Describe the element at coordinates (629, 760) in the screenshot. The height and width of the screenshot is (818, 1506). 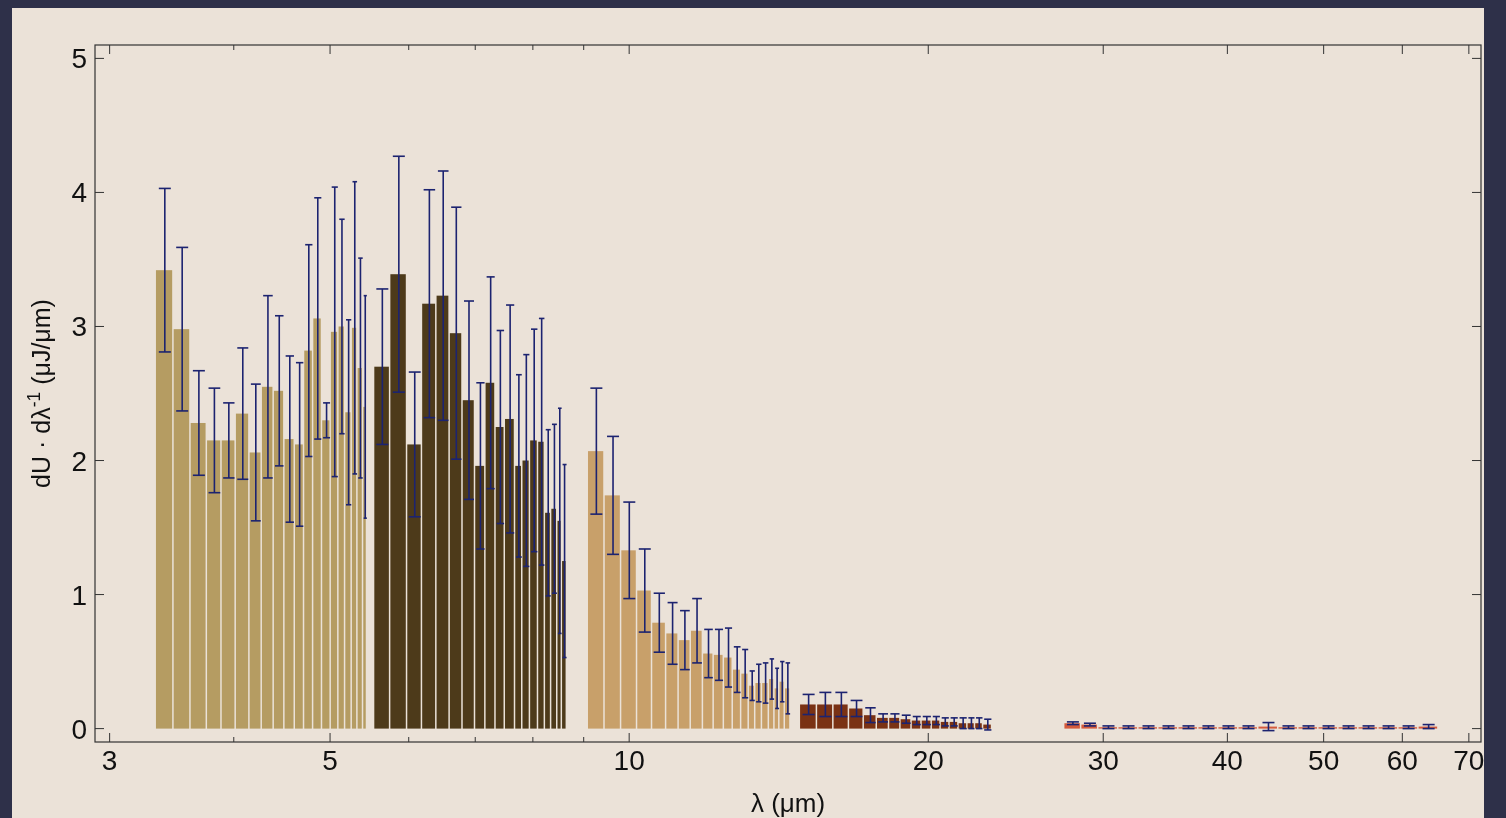
I see `x-tick-label: 10` at that location.